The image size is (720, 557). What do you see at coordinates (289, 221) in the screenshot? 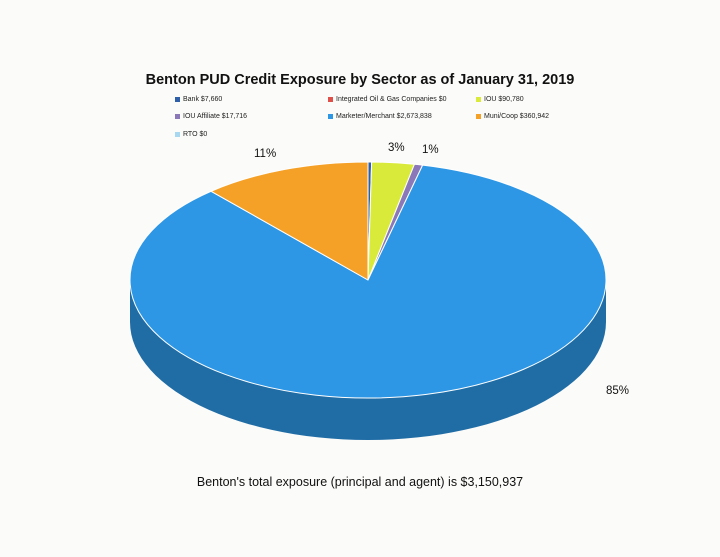
I see `pie-slice-muni-coop` at bounding box center [289, 221].